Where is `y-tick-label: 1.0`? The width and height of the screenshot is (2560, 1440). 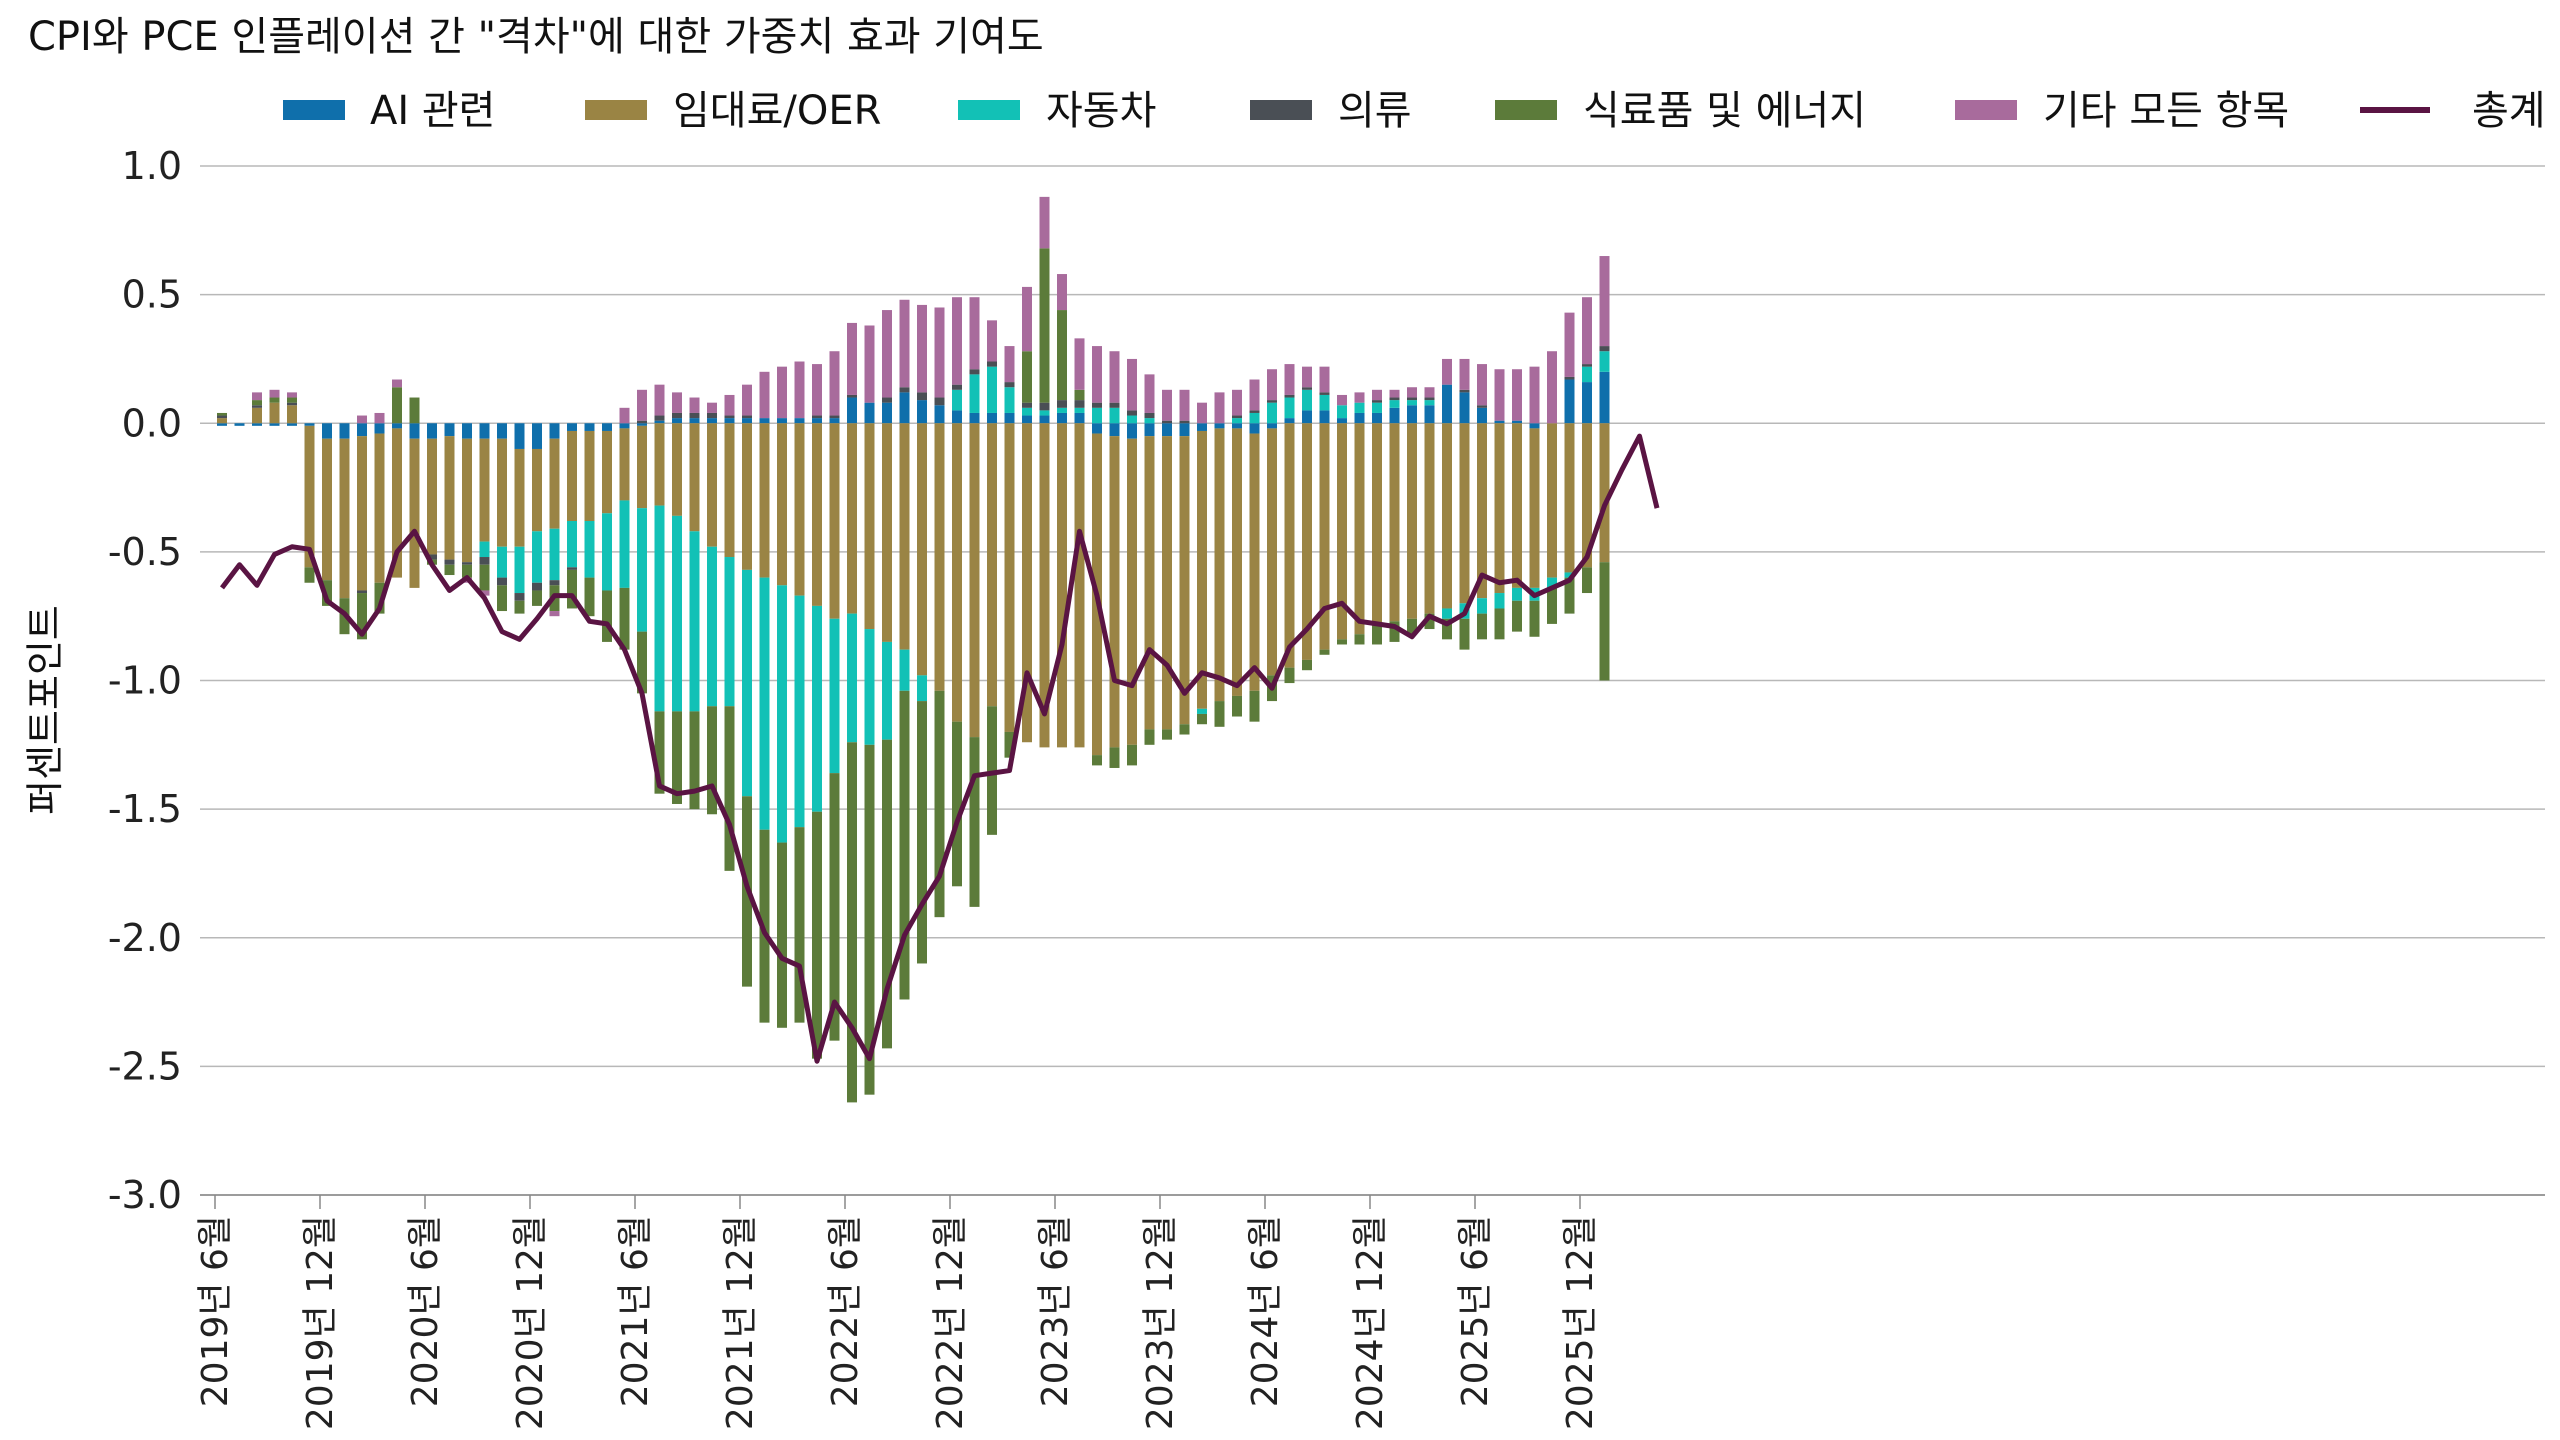
y-tick-label: 1.0 is located at coordinates (152, 166).